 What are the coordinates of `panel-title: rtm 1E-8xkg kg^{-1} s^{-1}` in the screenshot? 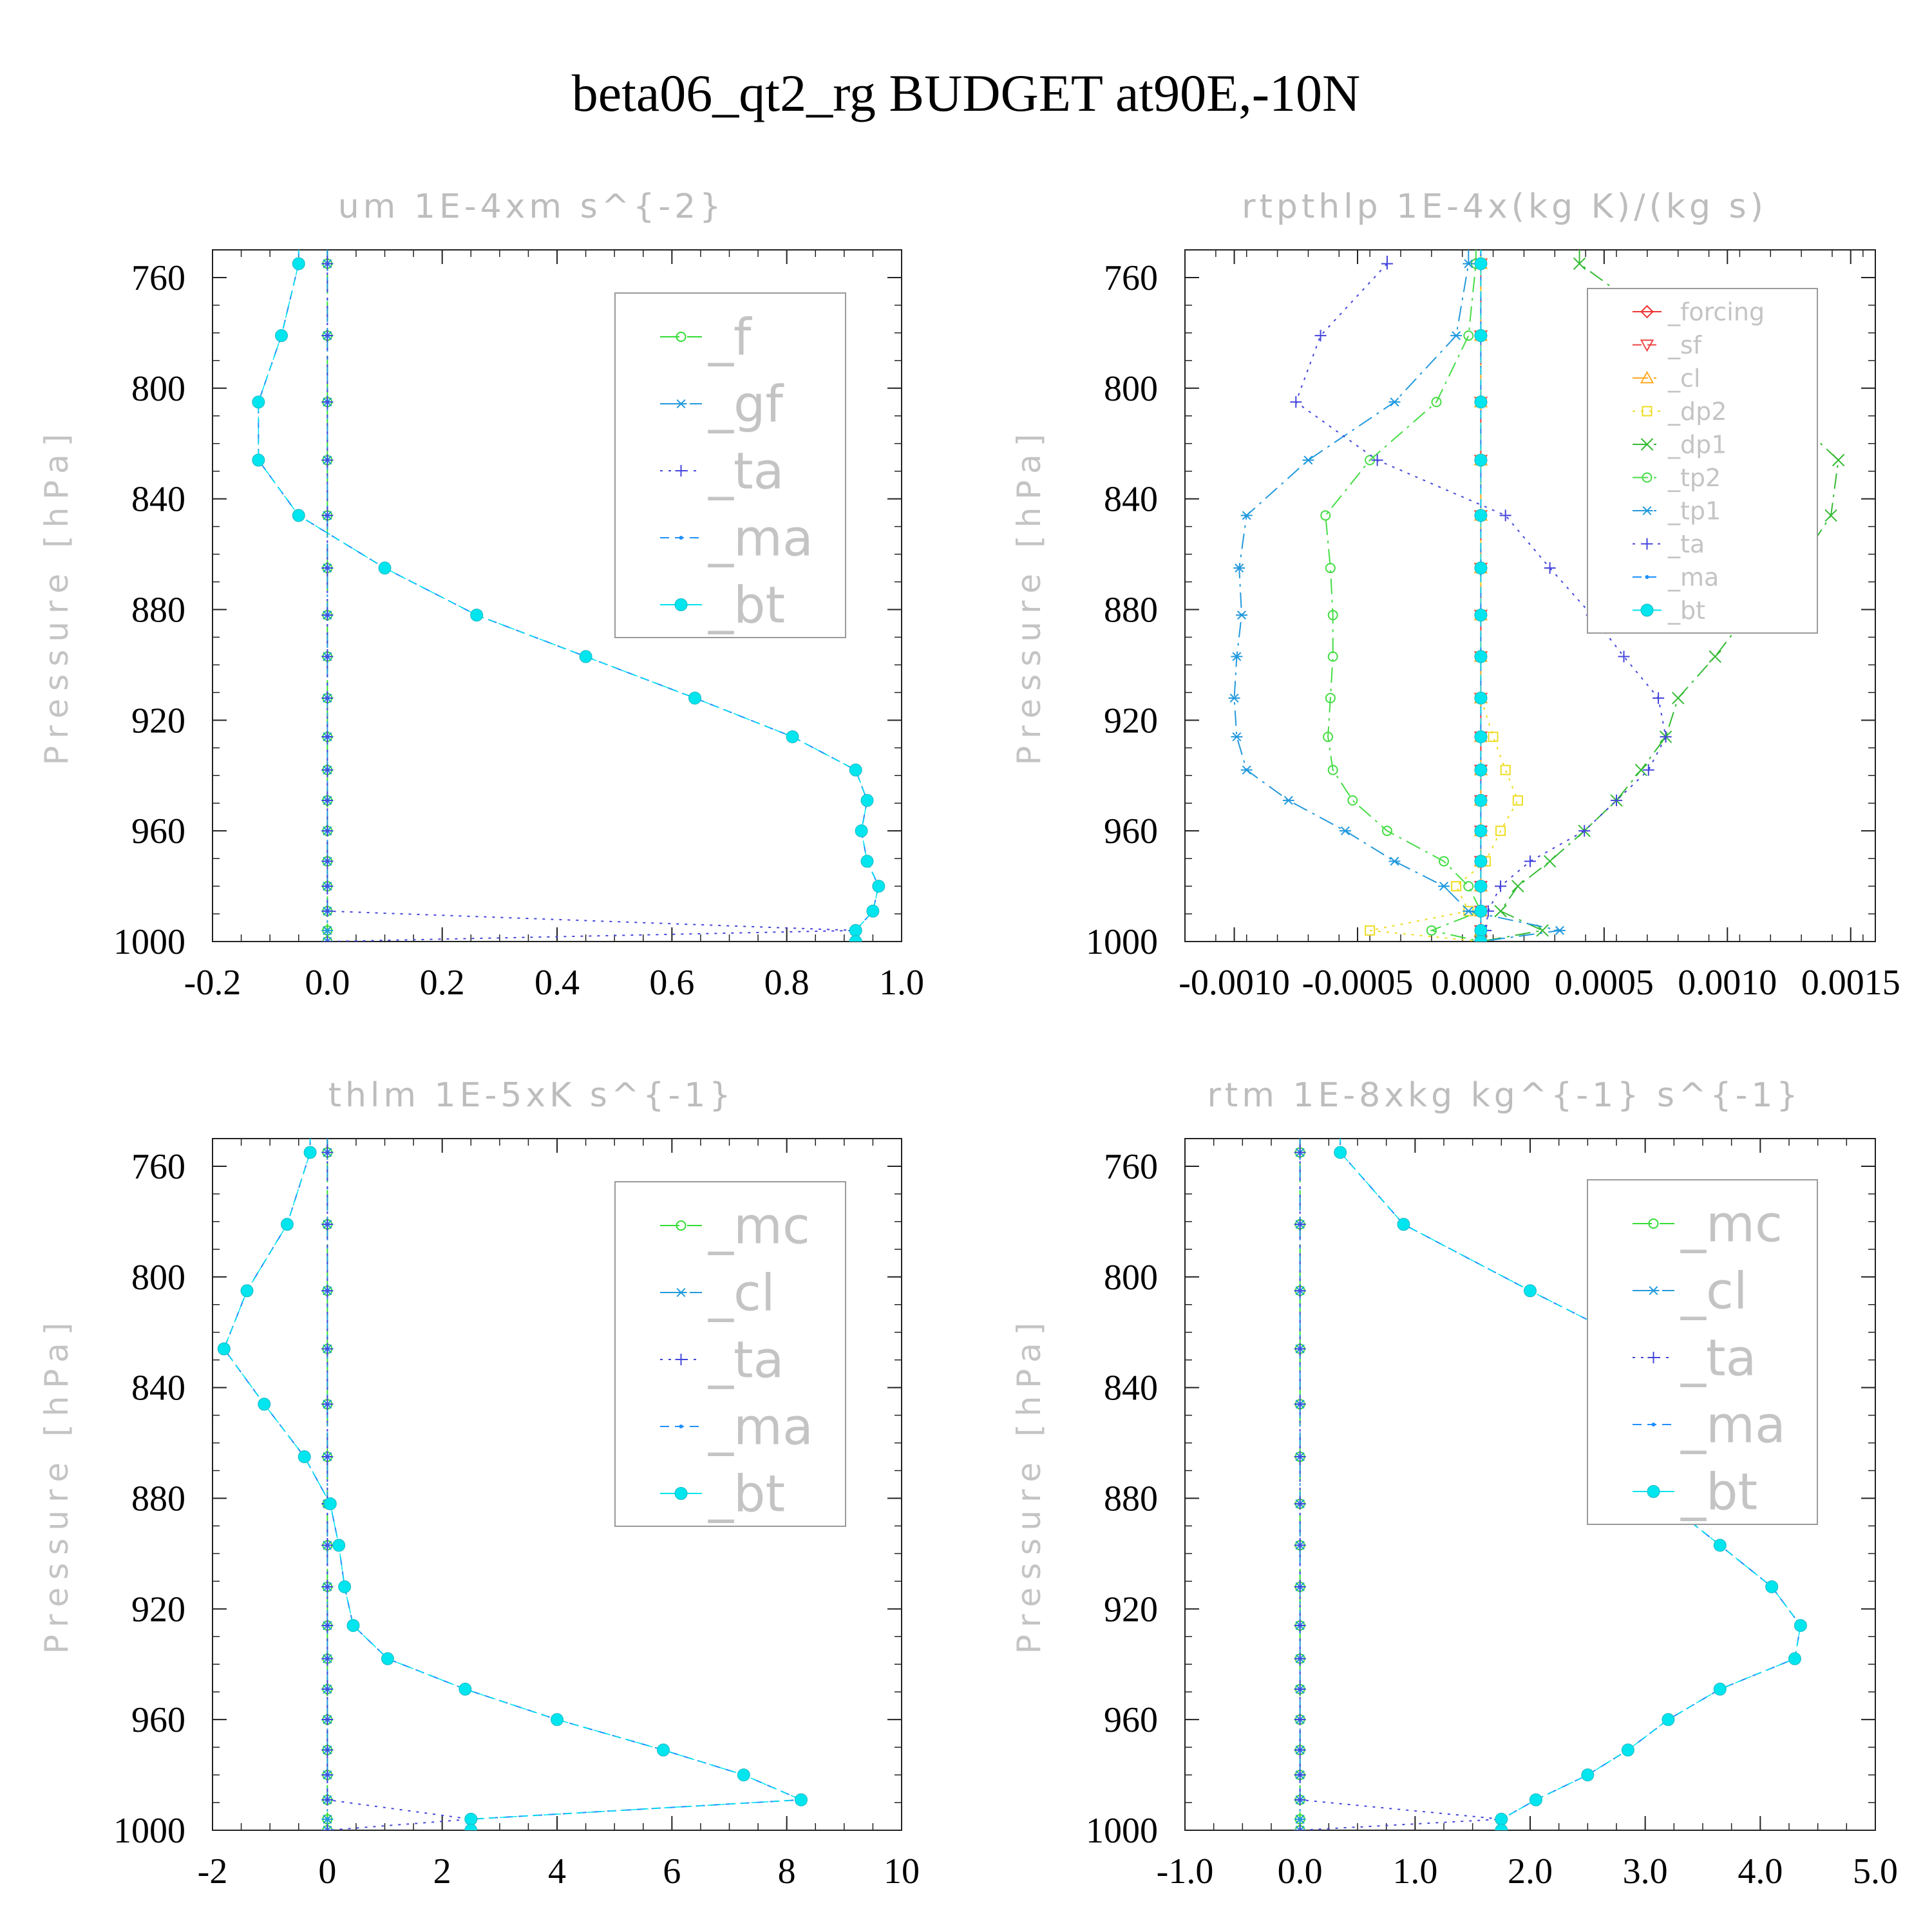 It's located at (1504, 1095).